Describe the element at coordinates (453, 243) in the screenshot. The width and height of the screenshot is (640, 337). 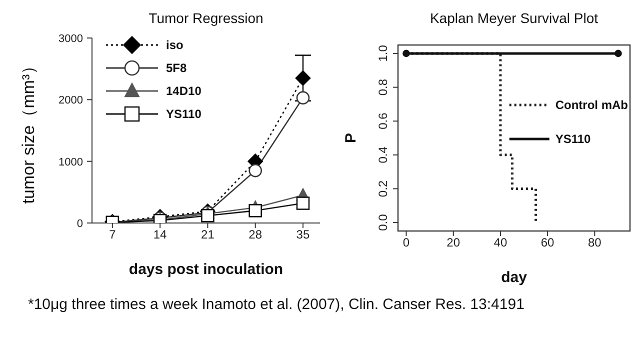
I see `x-tick-label: 20` at that location.